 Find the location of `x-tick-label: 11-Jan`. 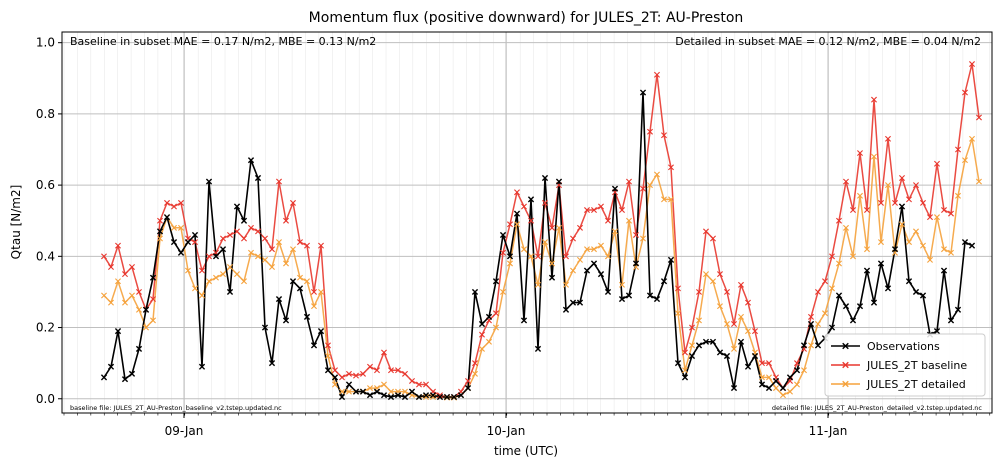

x-tick-label: 11-Jan is located at coordinates (828, 431).